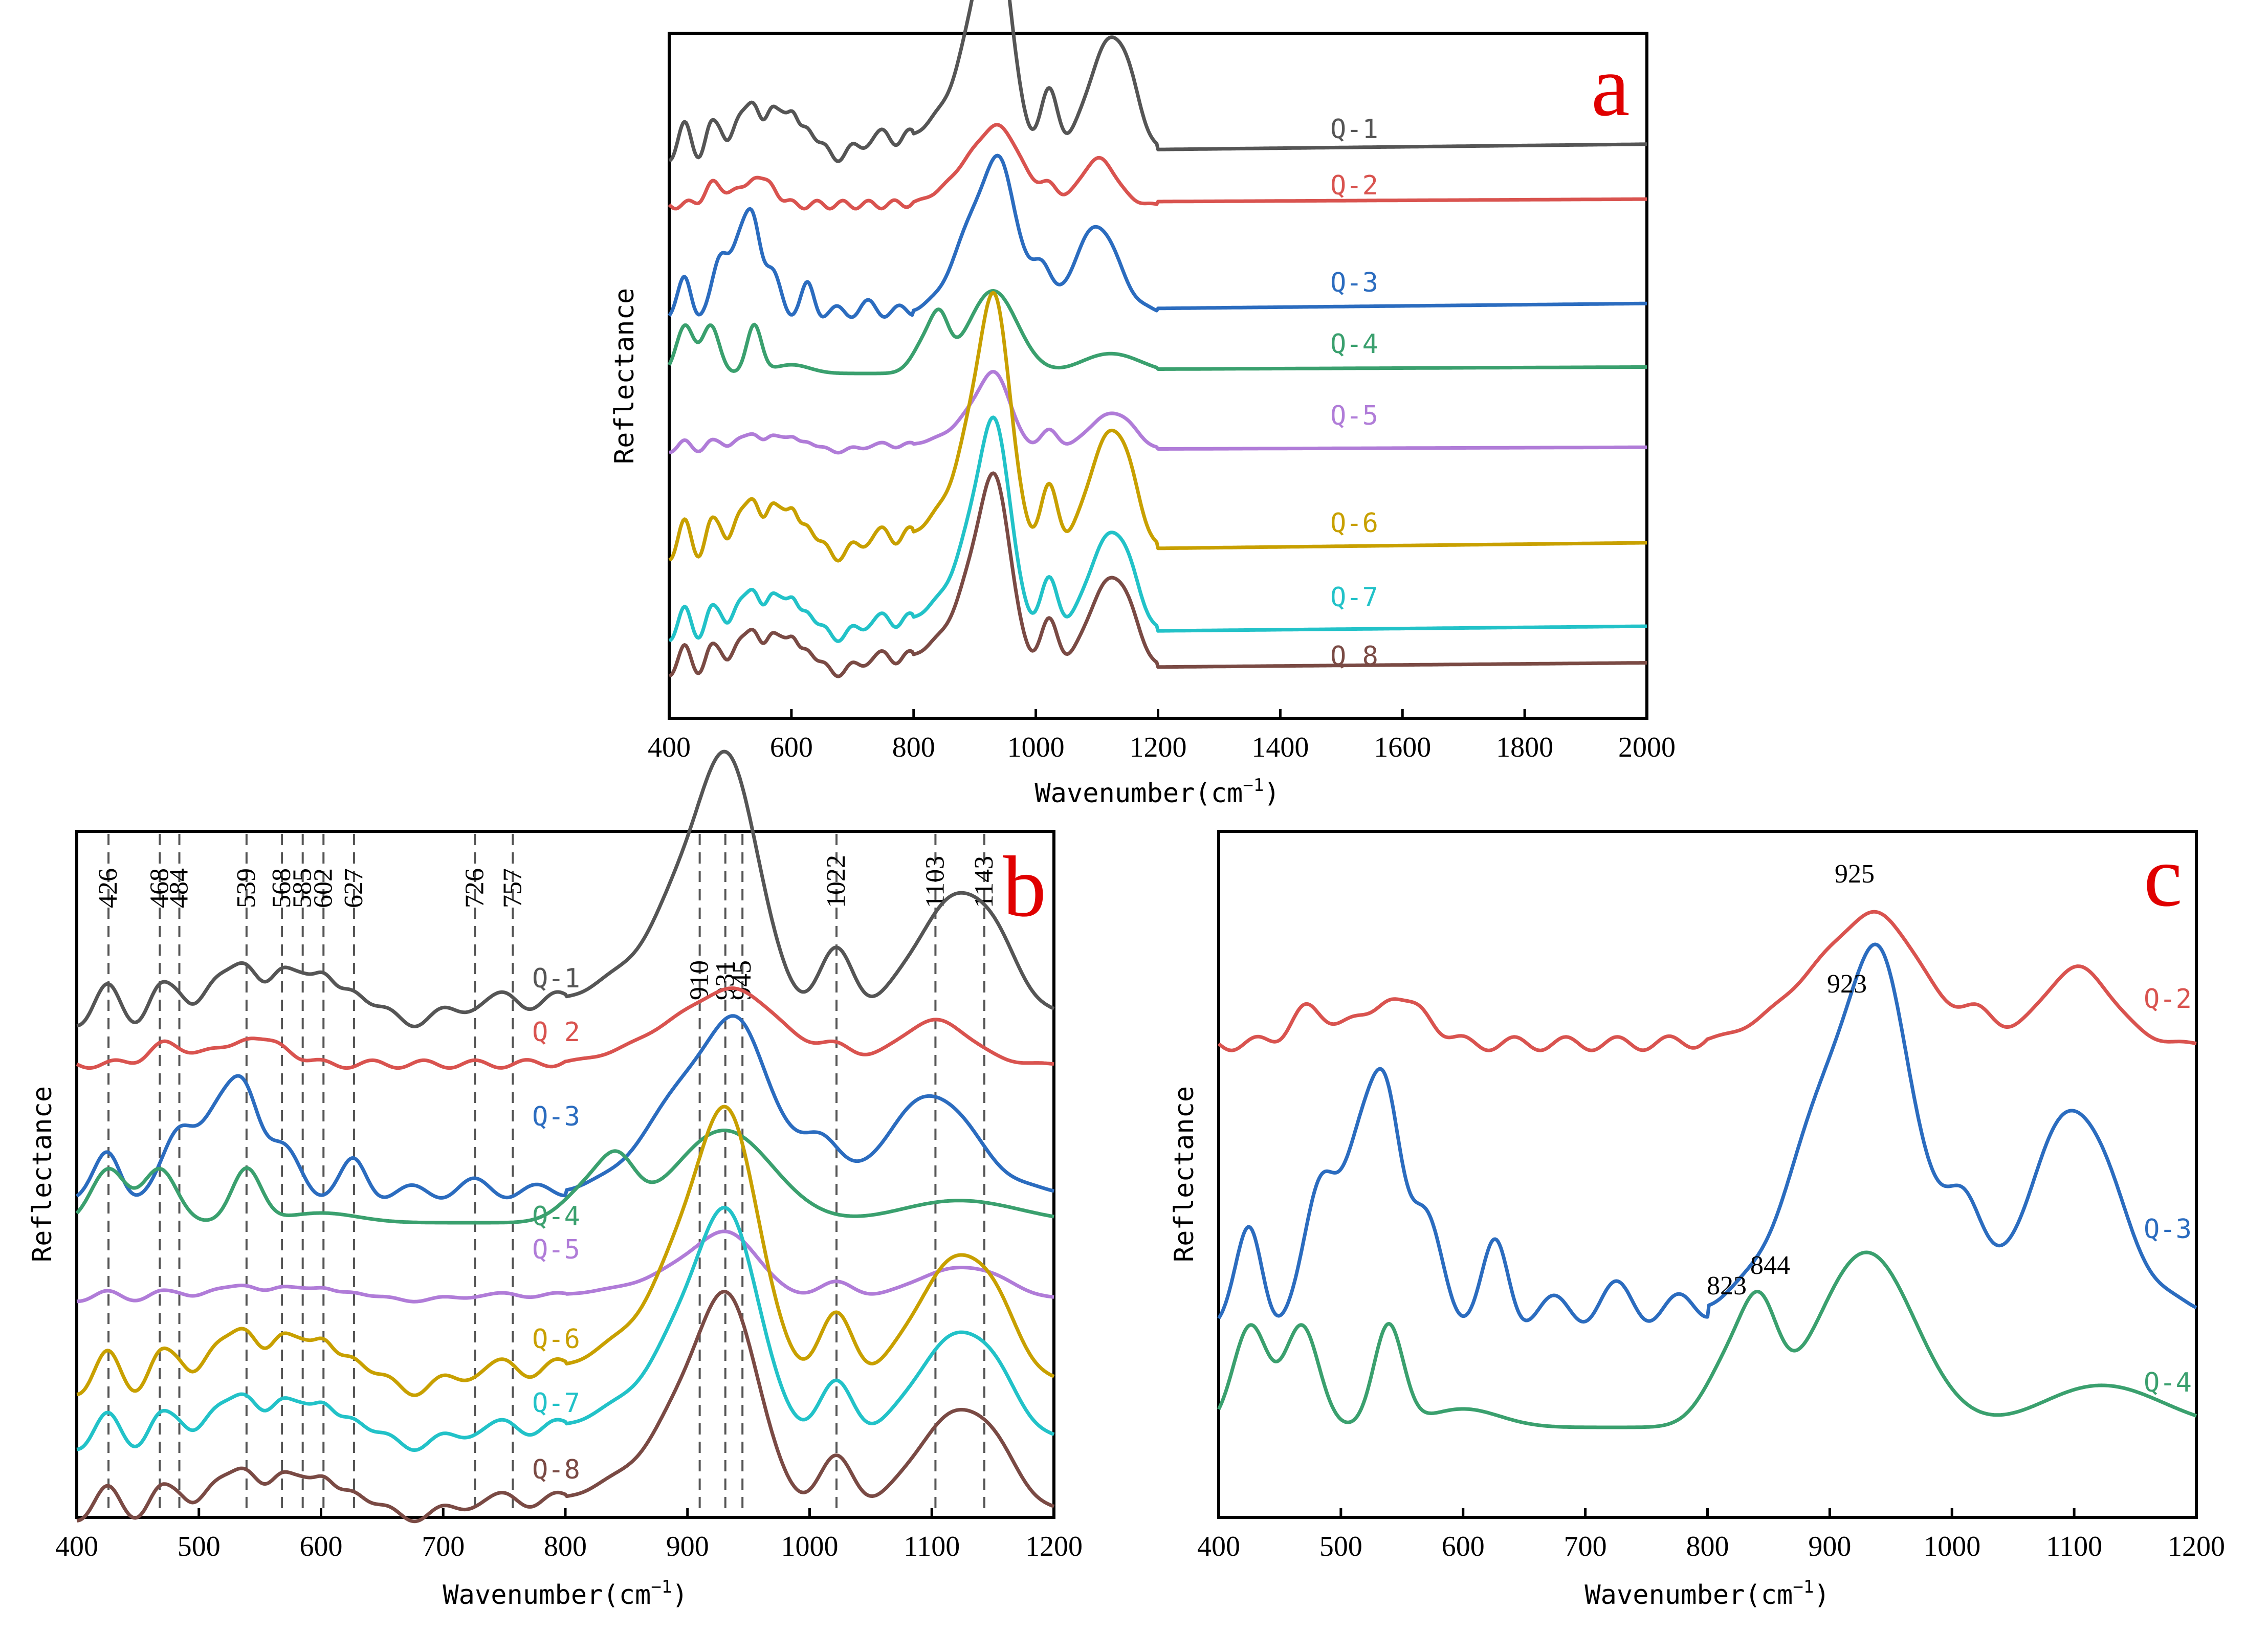 The width and height of the screenshot is (2268, 1632). I want to click on peak-label: 1022, so click(836, 881).